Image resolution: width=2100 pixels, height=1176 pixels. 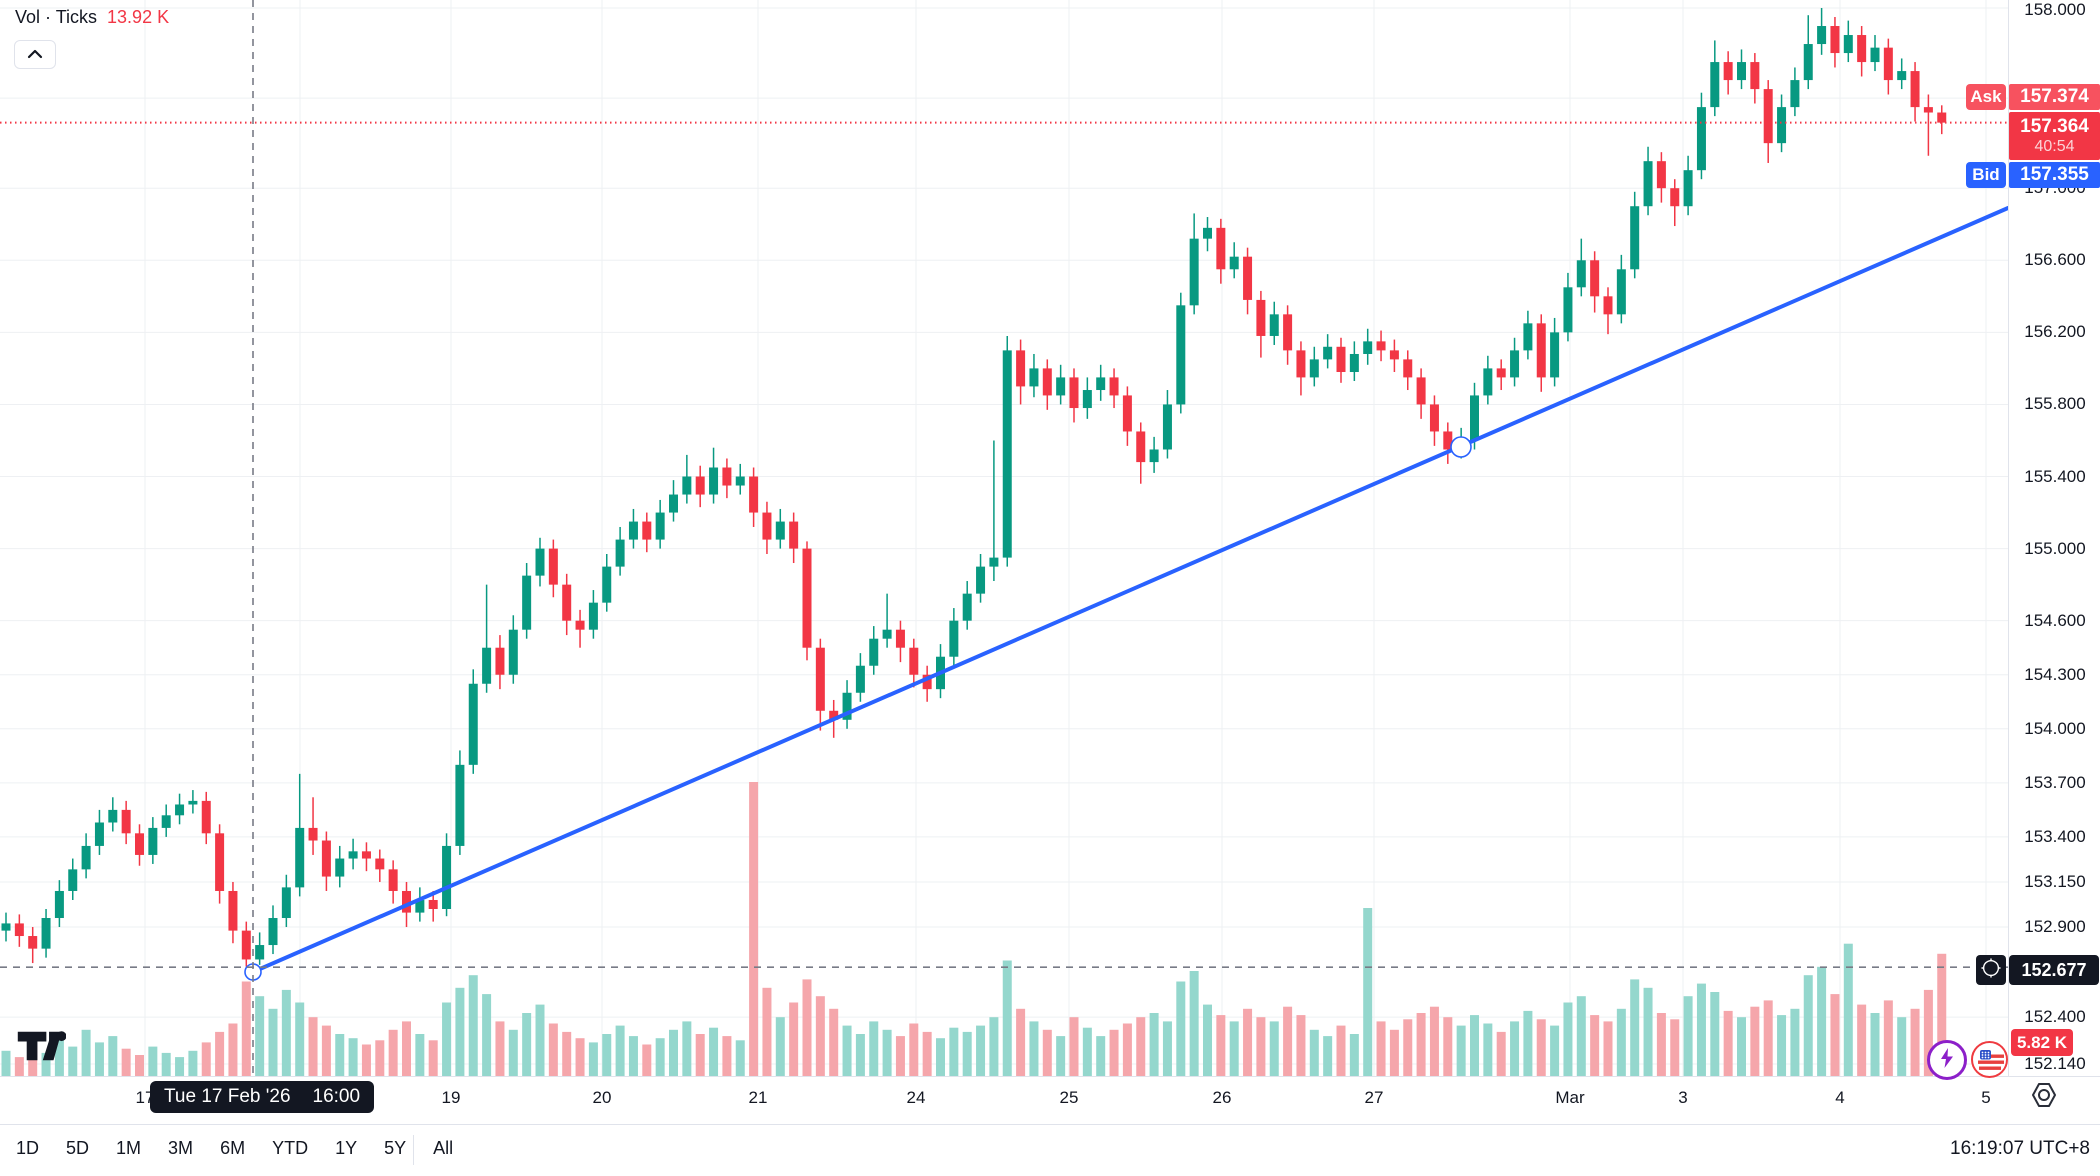 I want to click on time-axis-label: 25, so click(x=1069, y=1097).